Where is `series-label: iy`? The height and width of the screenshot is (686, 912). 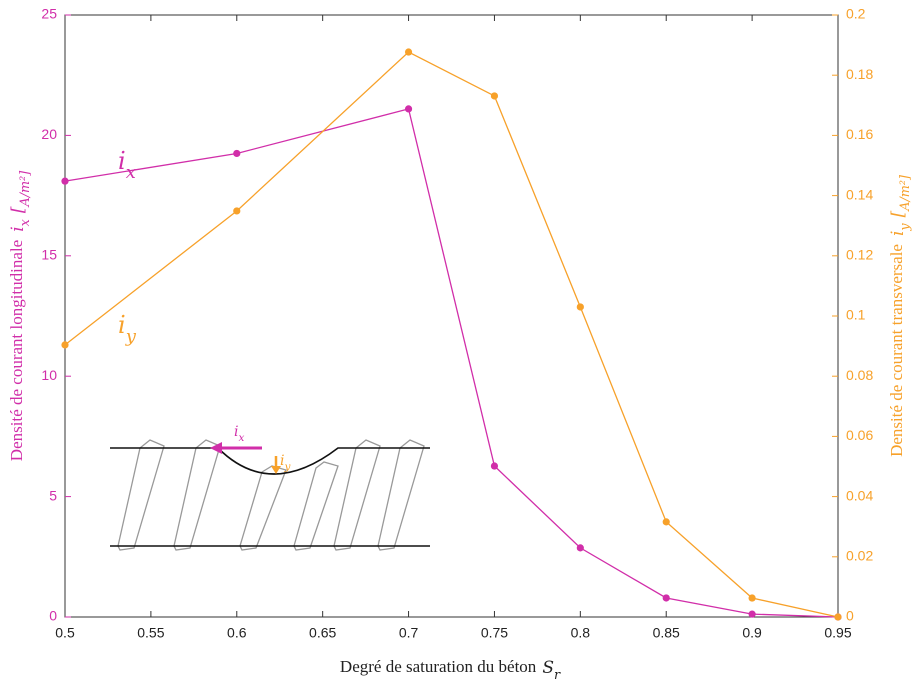
series-label: iy is located at coordinates (127, 329).